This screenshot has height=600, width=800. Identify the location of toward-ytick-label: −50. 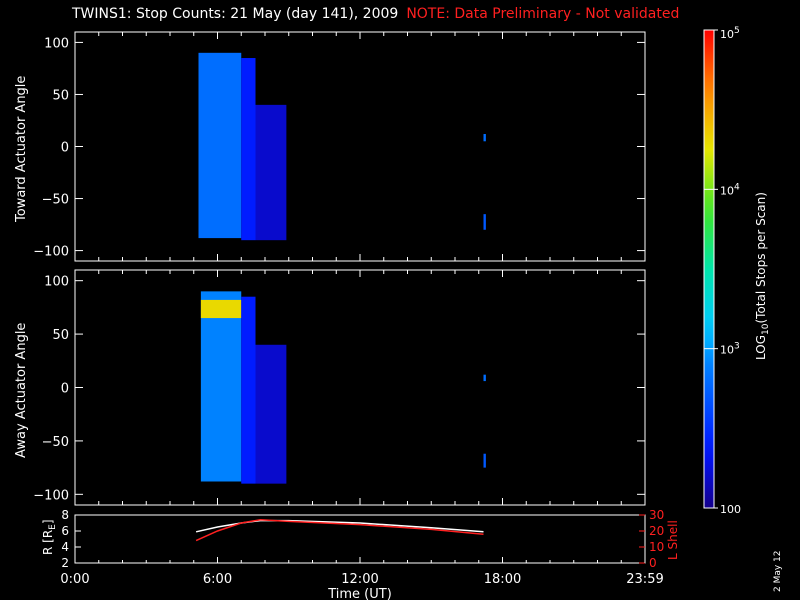
(55, 200).